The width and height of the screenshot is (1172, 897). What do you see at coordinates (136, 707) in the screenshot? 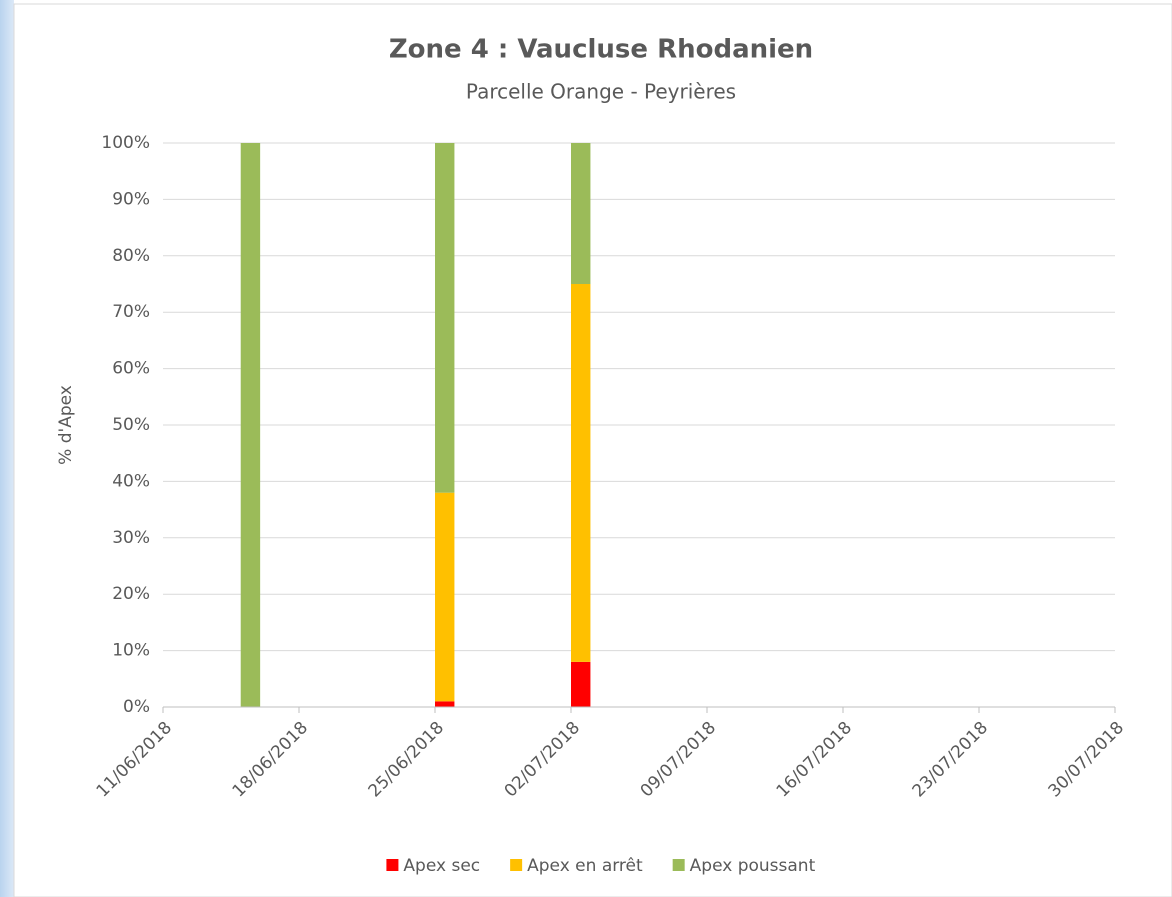
I see `y-tick-label: 0%` at bounding box center [136, 707].